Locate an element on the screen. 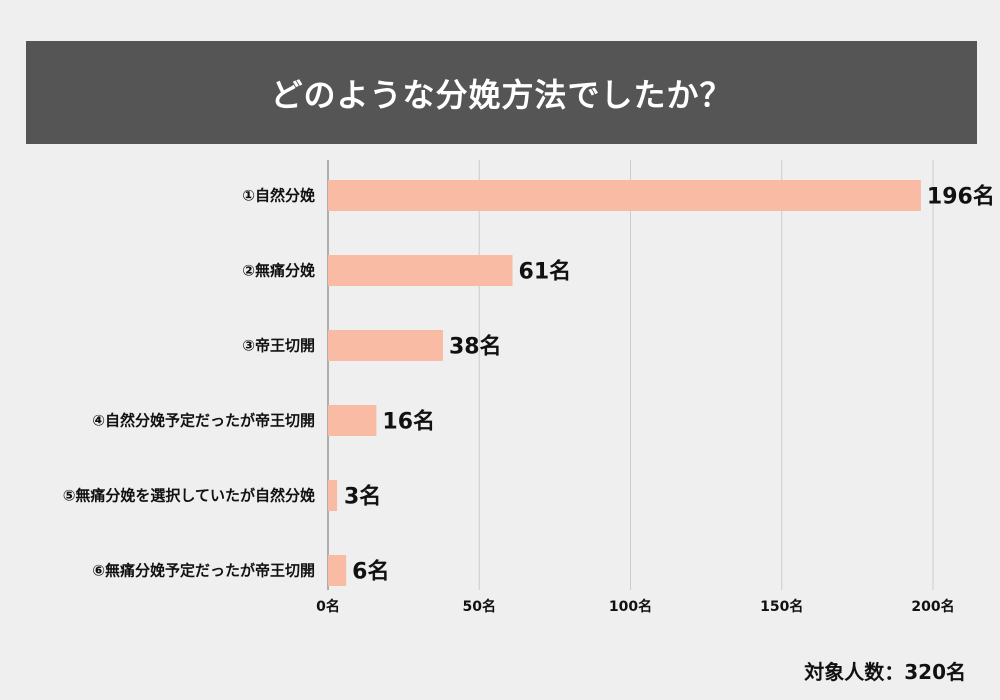 This screenshot has width=1000, height=700. value-label: 196名 is located at coordinates (961, 197).